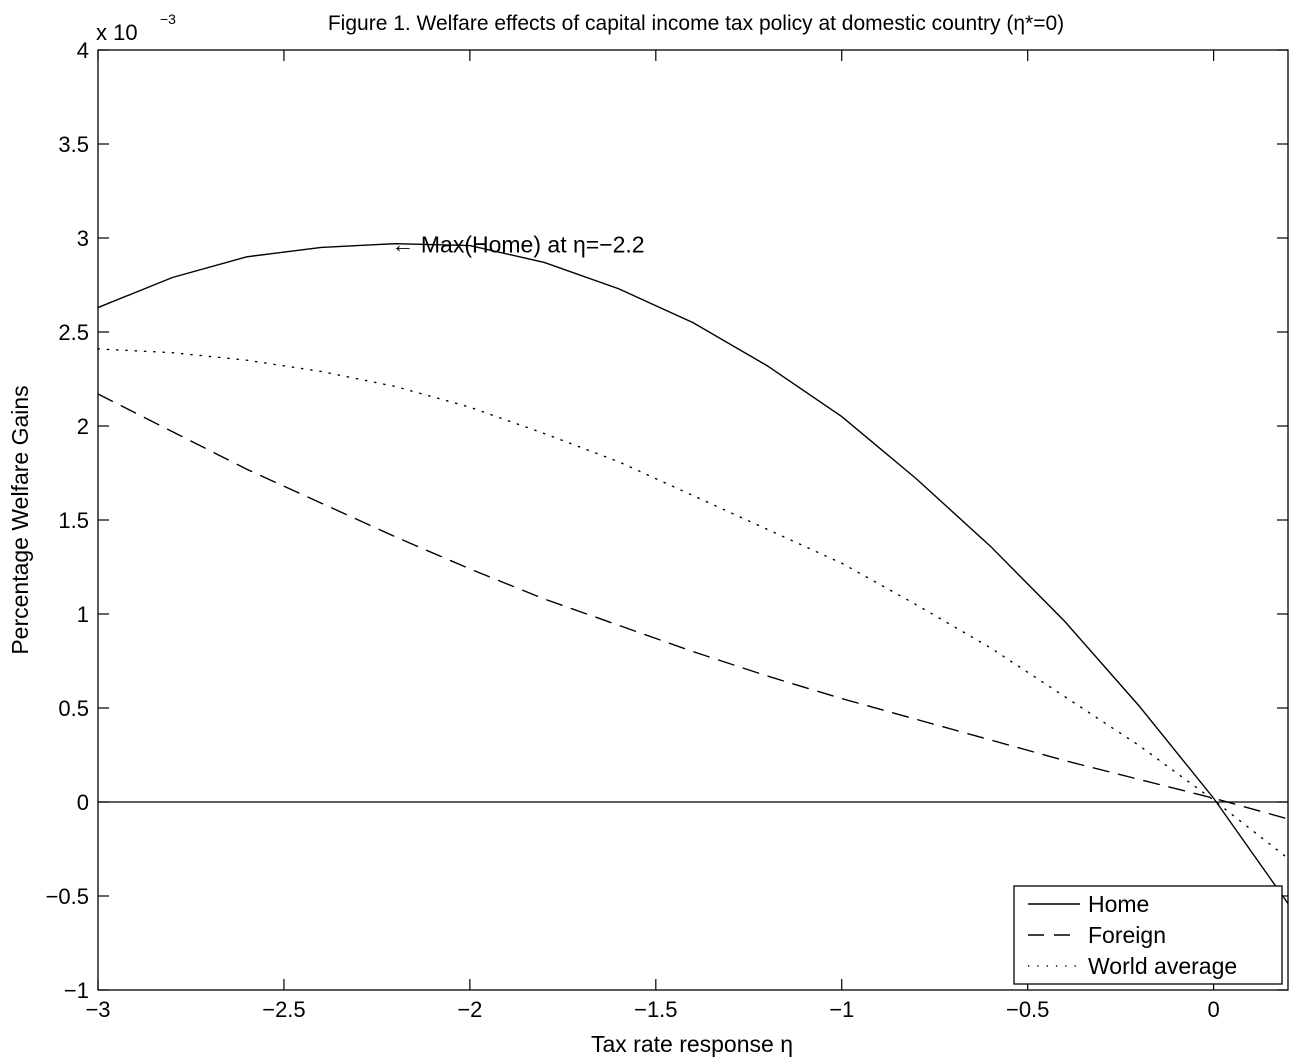  I want to click on x-tick-label: −0.5, so click(1027, 1009).